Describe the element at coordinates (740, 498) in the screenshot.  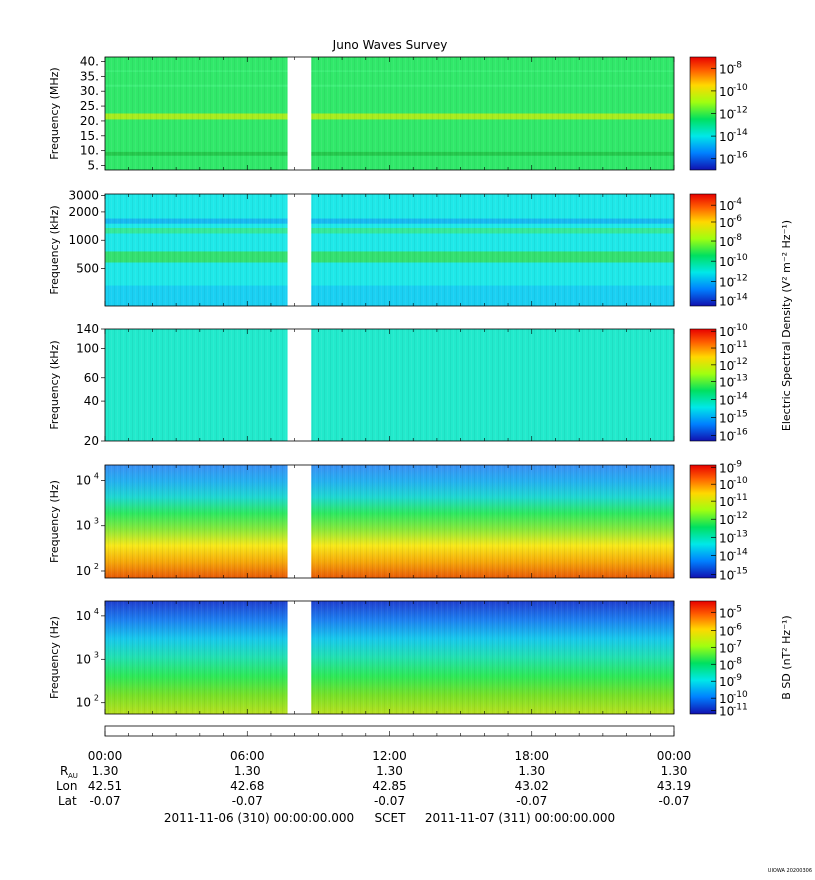
I see `colorbar-exponent: -11` at that location.